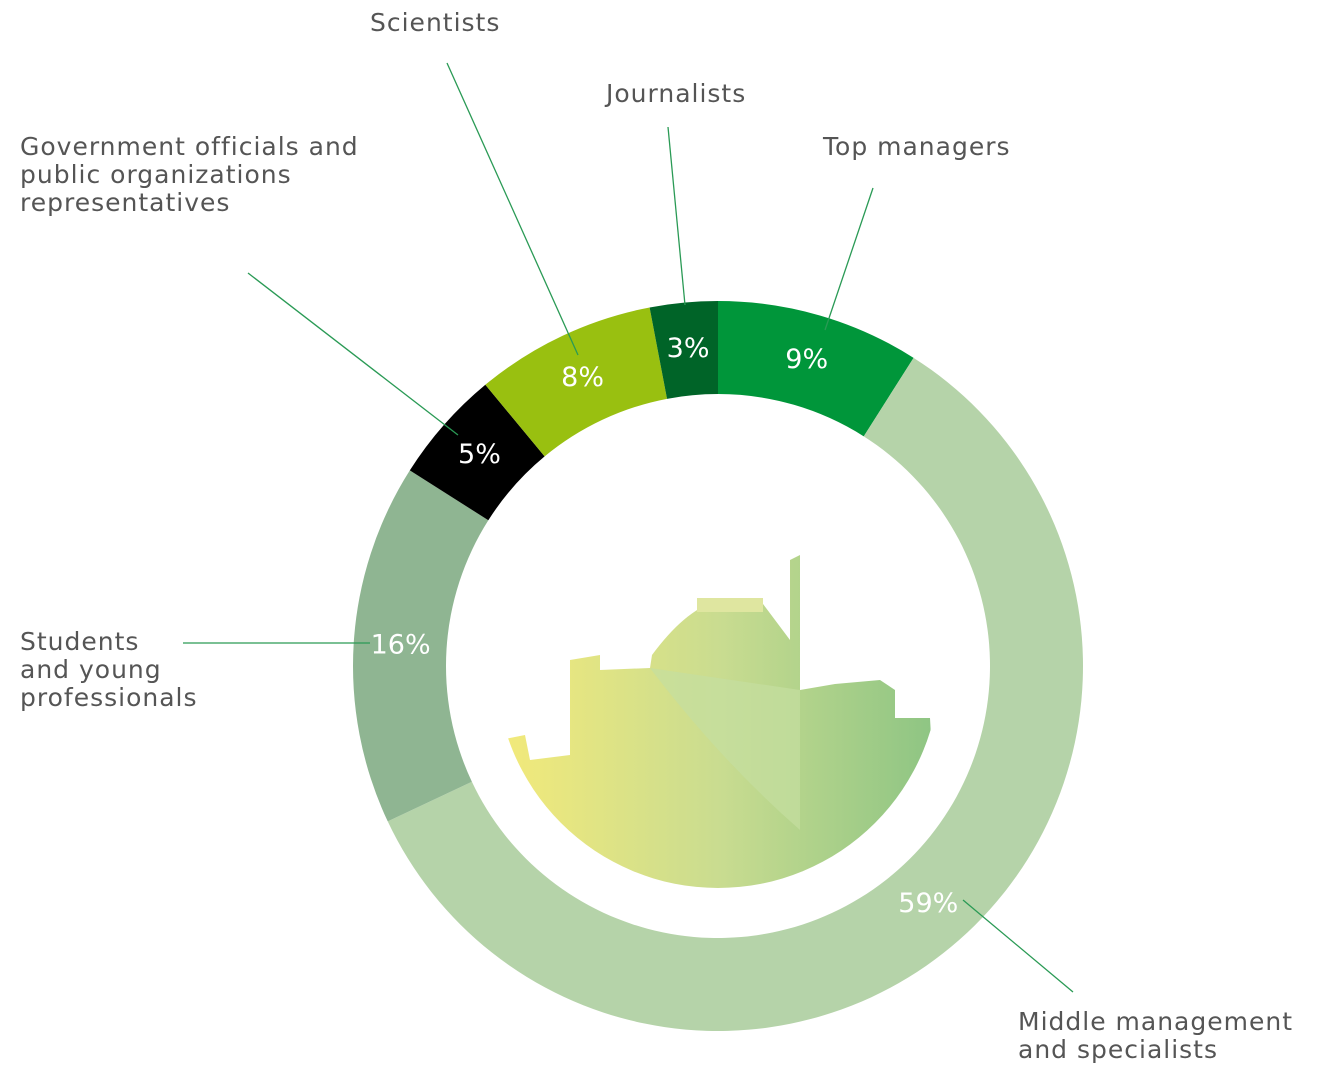 This screenshot has width=1319, height=1068. Describe the element at coordinates (479, 454) in the screenshot. I see `value-label: 5%` at that location.